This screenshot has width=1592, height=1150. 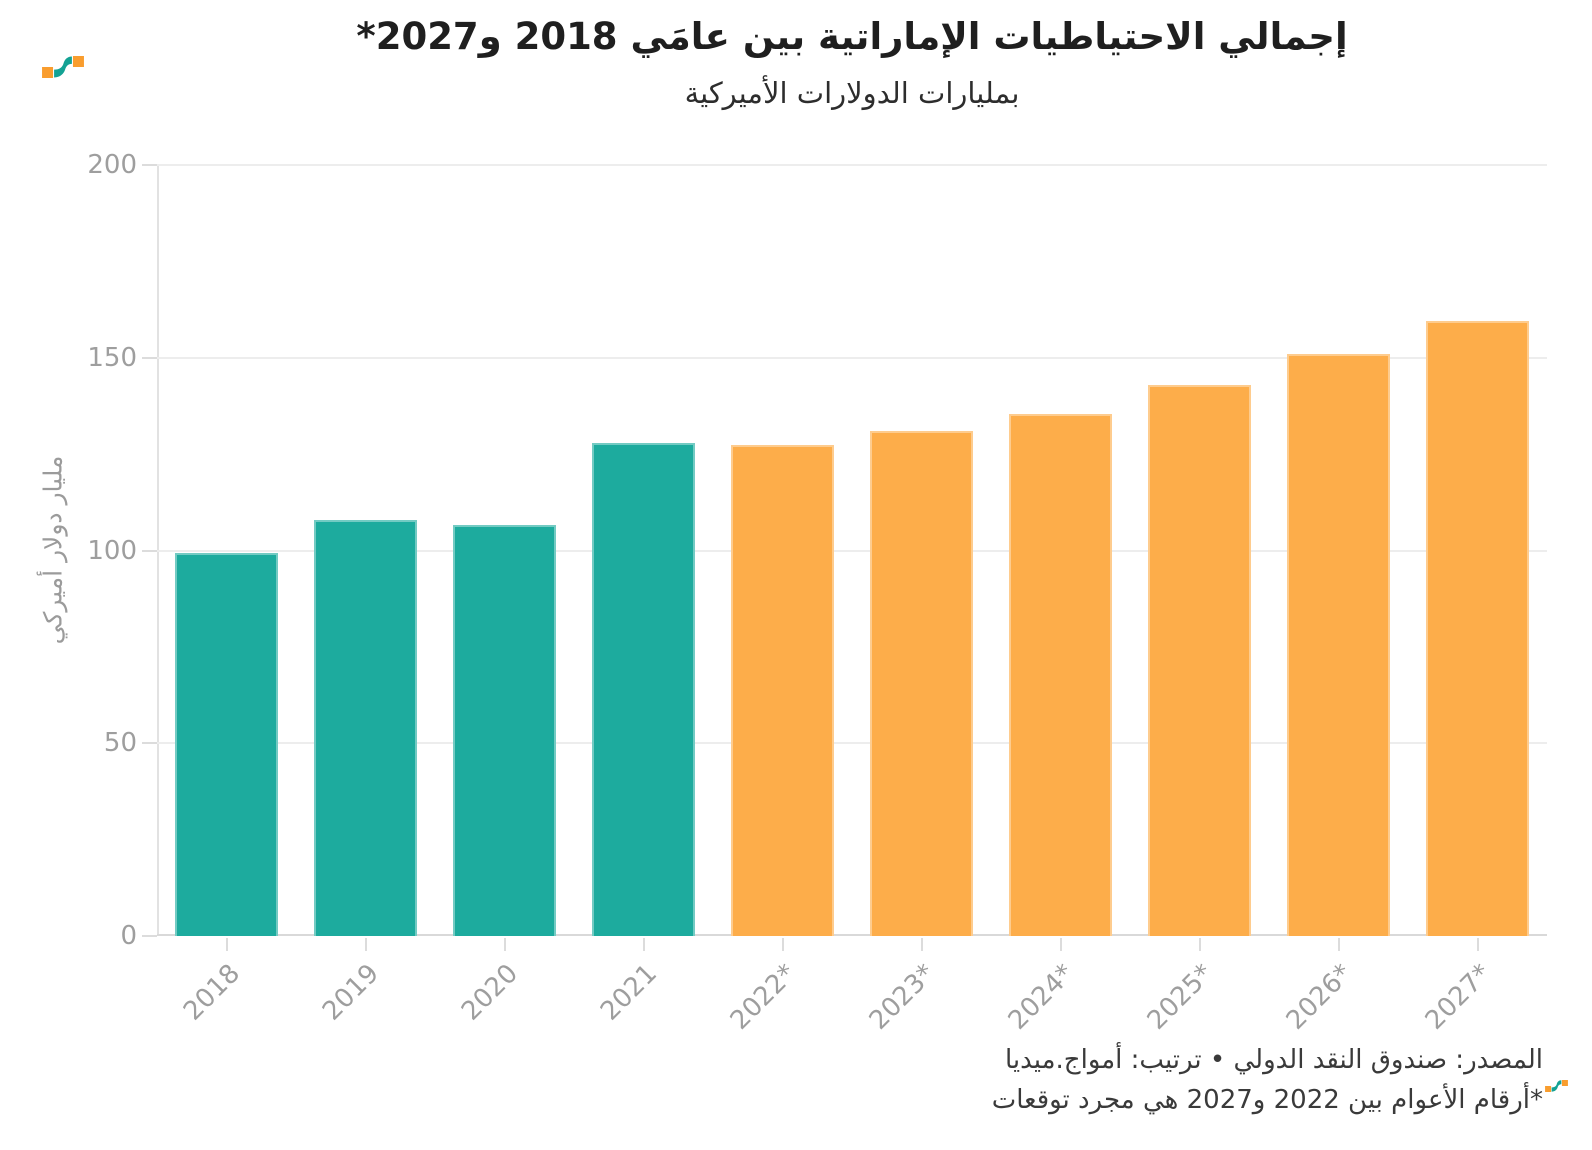 What do you see at coordinates (643, 689) in the screenshot?
I see `bar-2021` at bounding box center [643, 689].